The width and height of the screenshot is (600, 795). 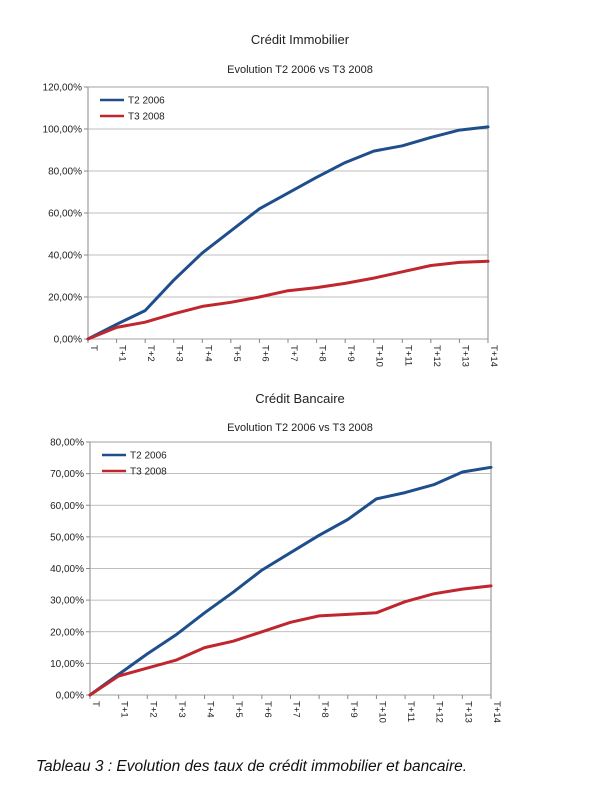 What do you see at coordinates (300, 39) in the screenshot?
I see `chart-title: Crédit Immobilier` at bounding box center [300, 39].